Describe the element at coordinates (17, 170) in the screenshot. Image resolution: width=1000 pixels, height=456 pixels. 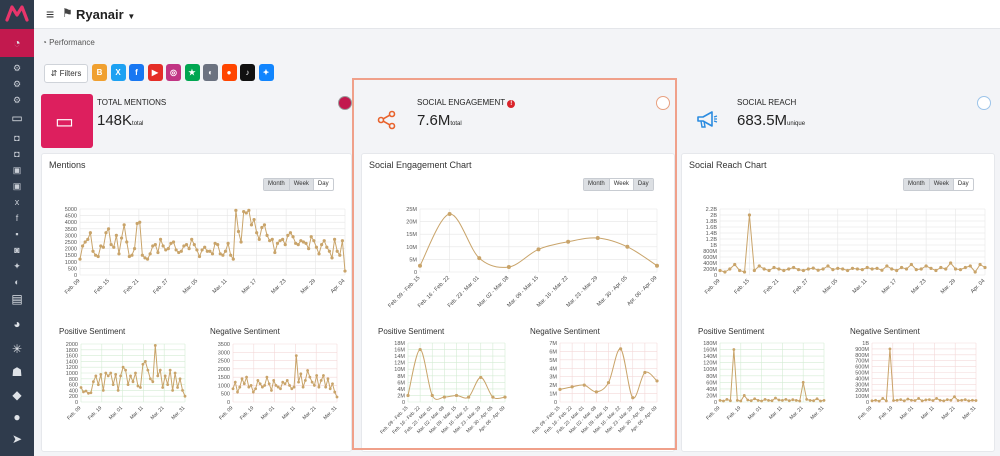
I see `sidebar-sub-icon-6: ▣` at that location.